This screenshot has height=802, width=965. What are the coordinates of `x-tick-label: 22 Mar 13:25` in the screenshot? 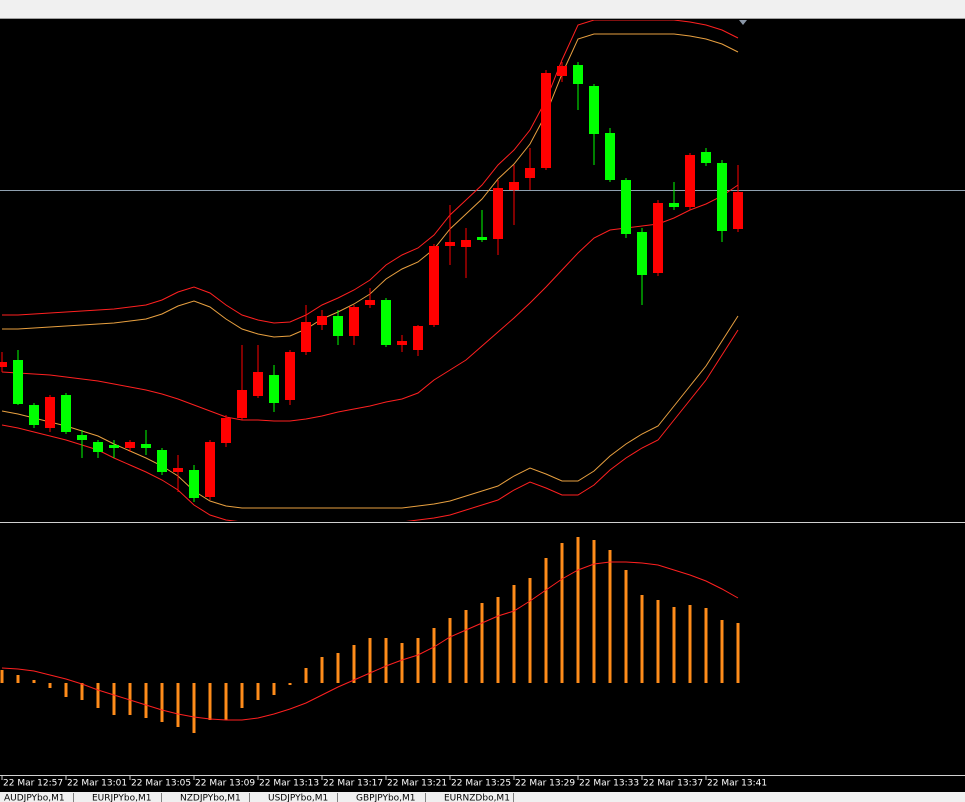 It's located at (481, 784).